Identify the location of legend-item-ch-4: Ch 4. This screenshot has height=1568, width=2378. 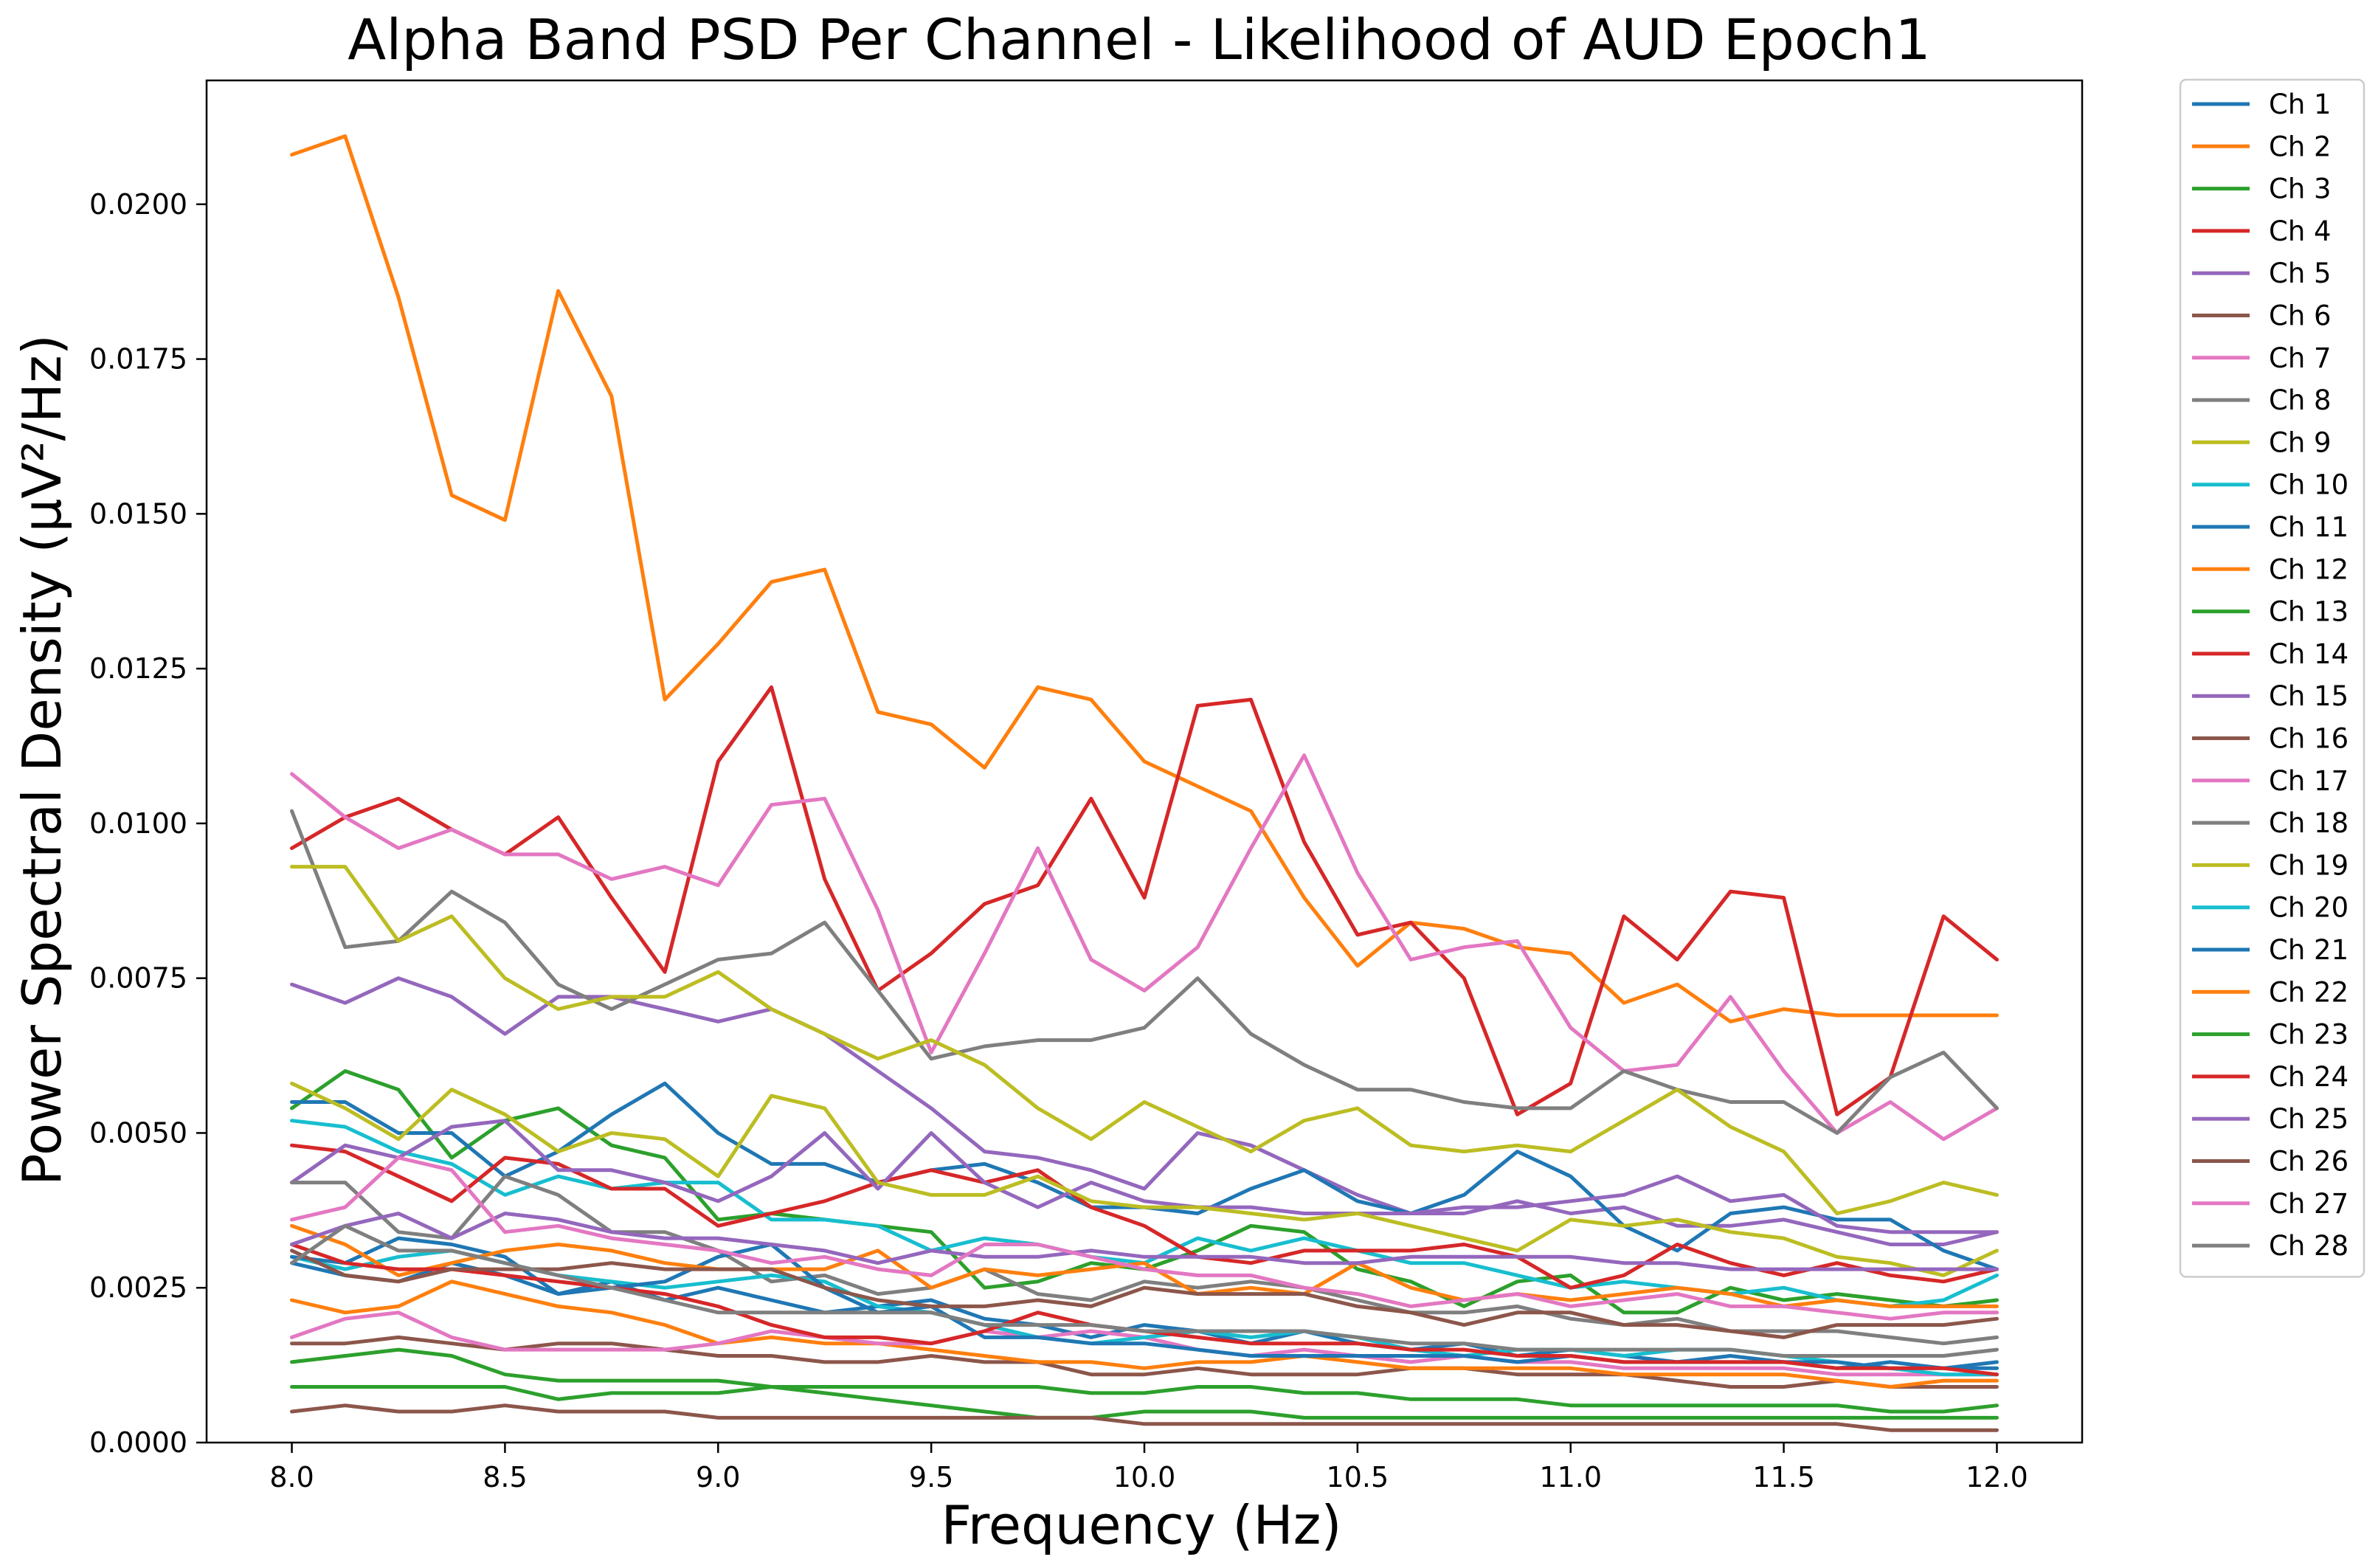
(2262, 231).